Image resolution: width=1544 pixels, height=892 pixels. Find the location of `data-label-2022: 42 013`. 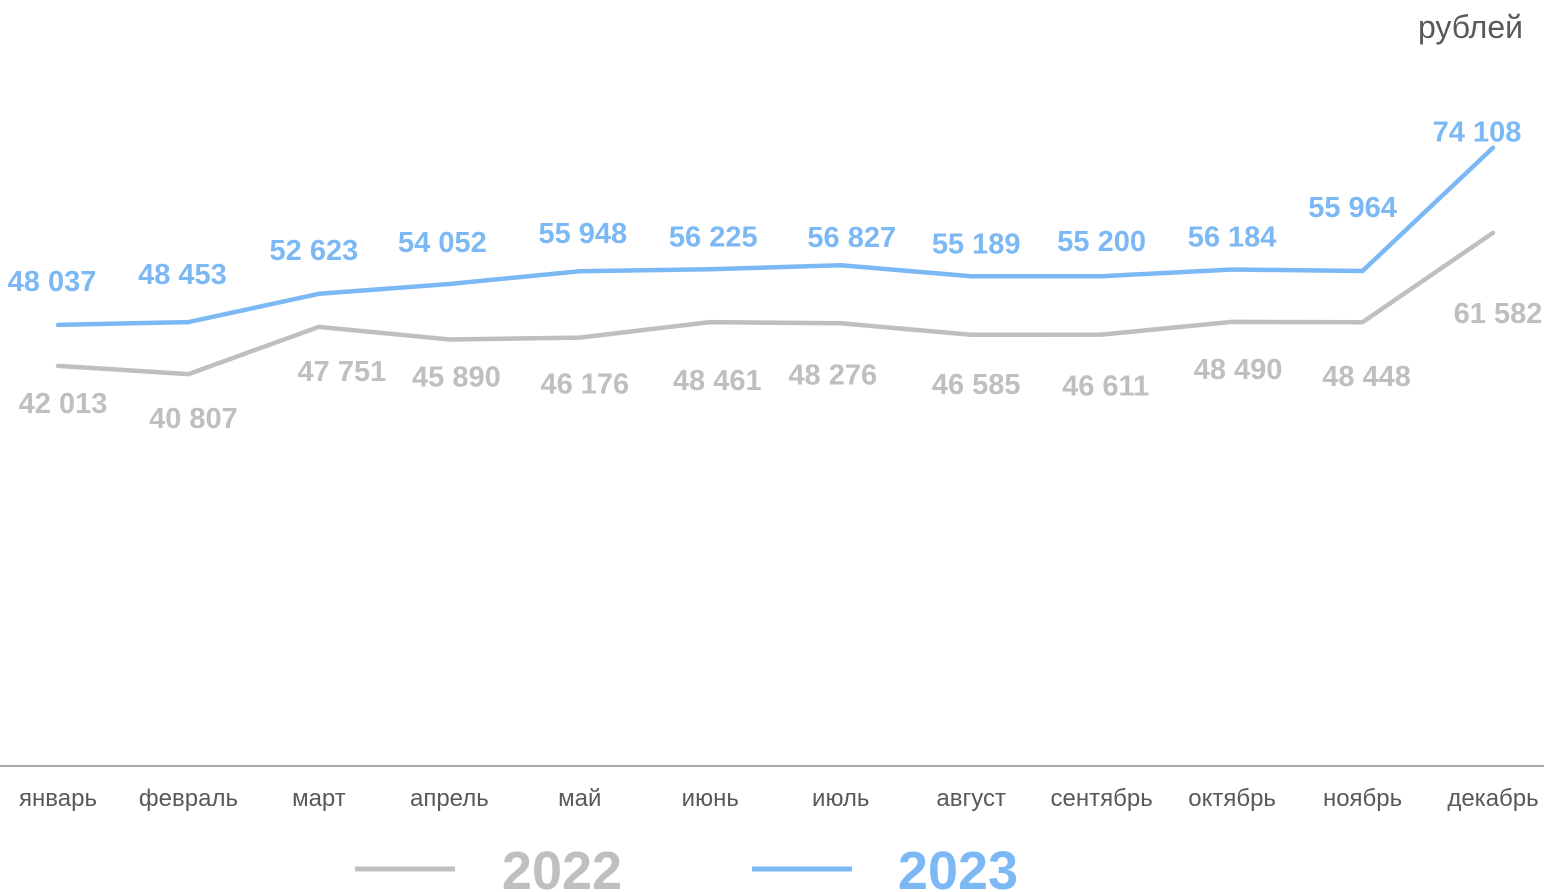

data-label-2022: 42 013 is located at coordinates (63, 404).